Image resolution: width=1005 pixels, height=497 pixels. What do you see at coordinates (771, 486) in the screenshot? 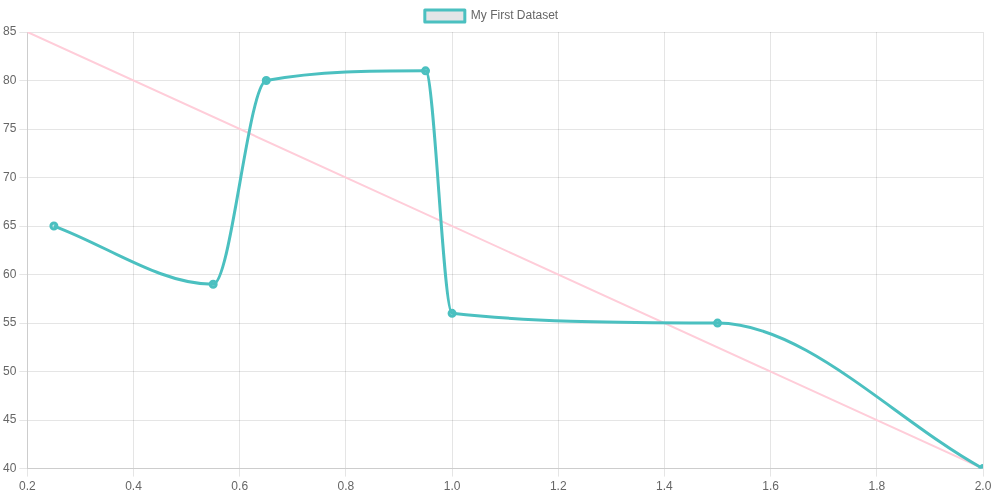
I see `x-tick-label: 1.6` at bounding box center [771, 486].